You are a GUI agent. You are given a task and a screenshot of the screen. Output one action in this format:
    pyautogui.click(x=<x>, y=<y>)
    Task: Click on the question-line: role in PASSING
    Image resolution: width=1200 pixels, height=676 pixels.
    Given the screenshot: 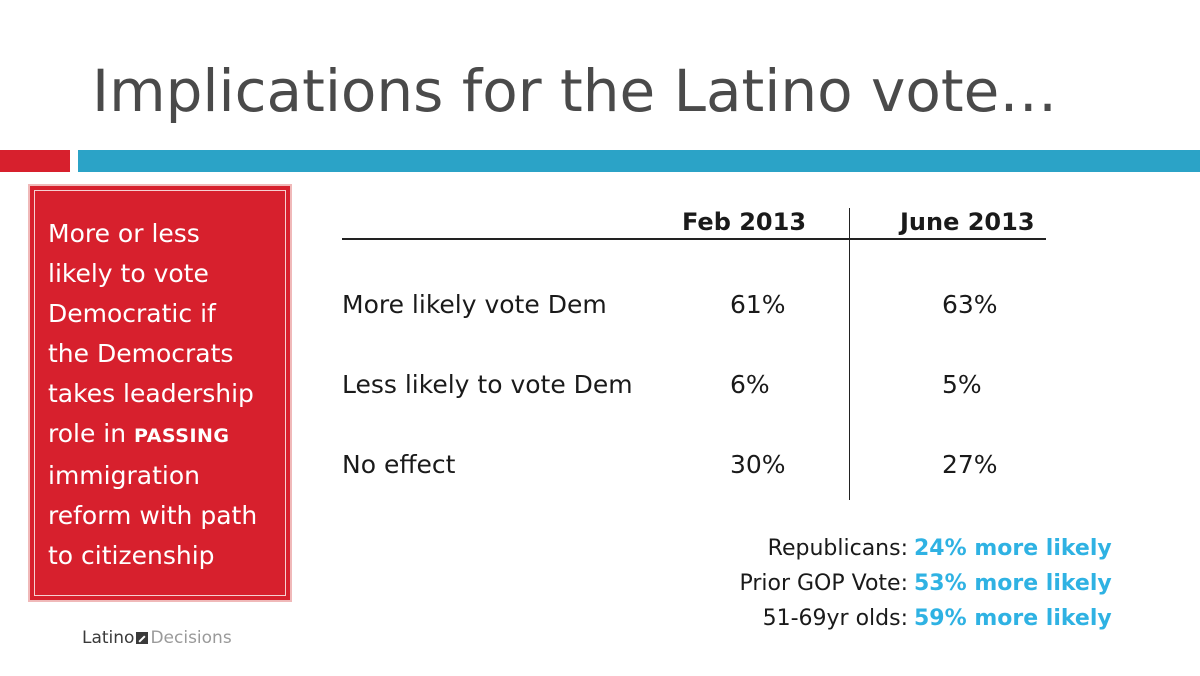 What is the action you would take?
    pyautogui.click(x=166, y=435)
    